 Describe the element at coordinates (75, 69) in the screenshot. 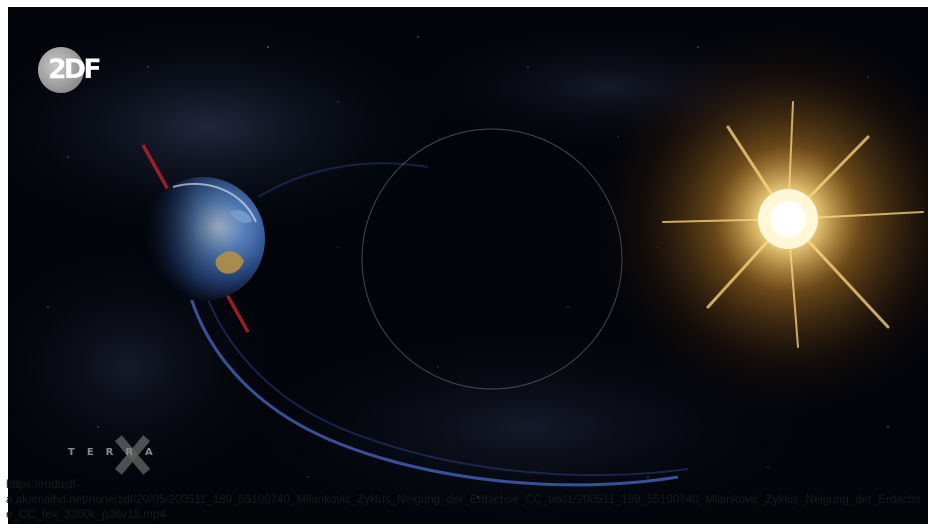

I see `zdf-logo-text: 2DF` at that location.